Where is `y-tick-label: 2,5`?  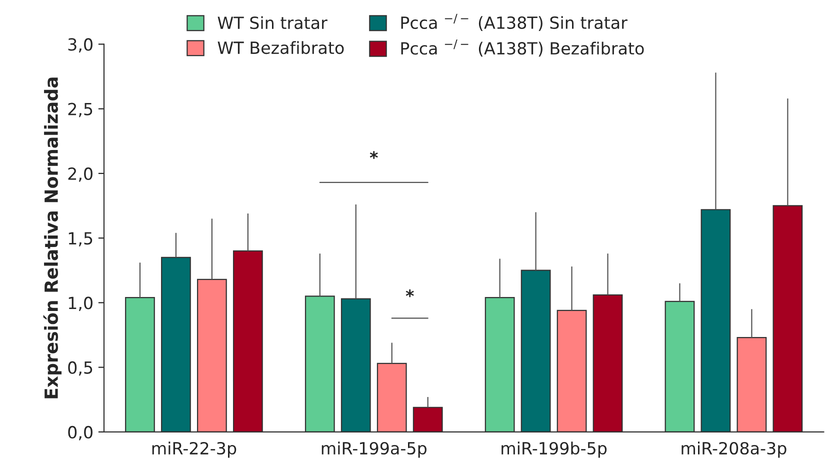 y-tick-label: 2,5 is located at coordinates (80, 110).